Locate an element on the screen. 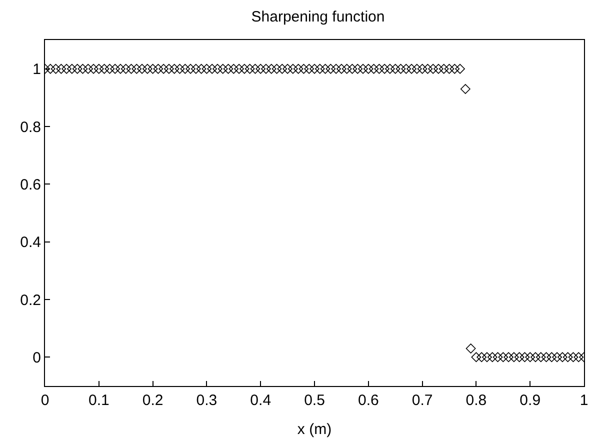 This screenshot has height=447, width=600. x-tick-label: 0.1 is located at coordinates (99, 400).